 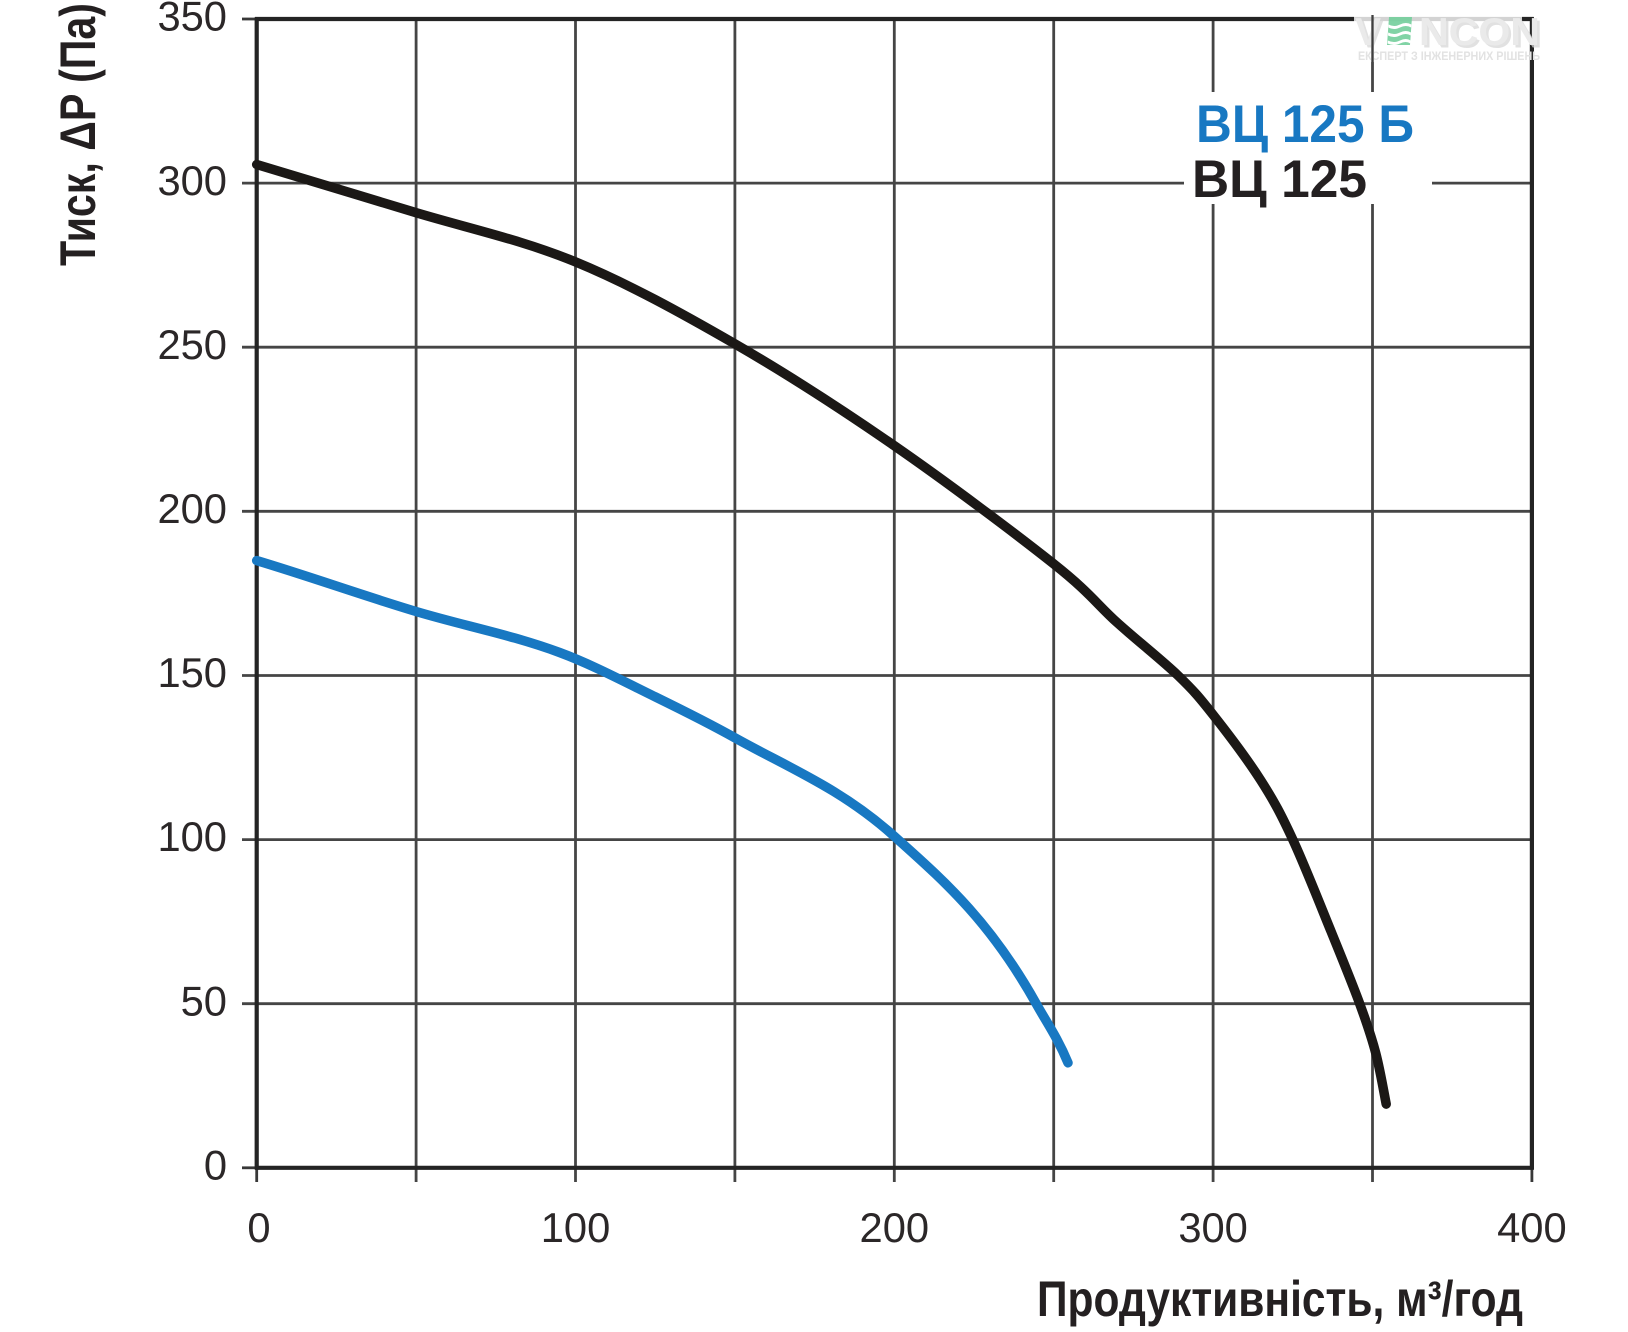 I want to click on svg-text: Тиск, ΔP (Па), so click(x=78, y=134).